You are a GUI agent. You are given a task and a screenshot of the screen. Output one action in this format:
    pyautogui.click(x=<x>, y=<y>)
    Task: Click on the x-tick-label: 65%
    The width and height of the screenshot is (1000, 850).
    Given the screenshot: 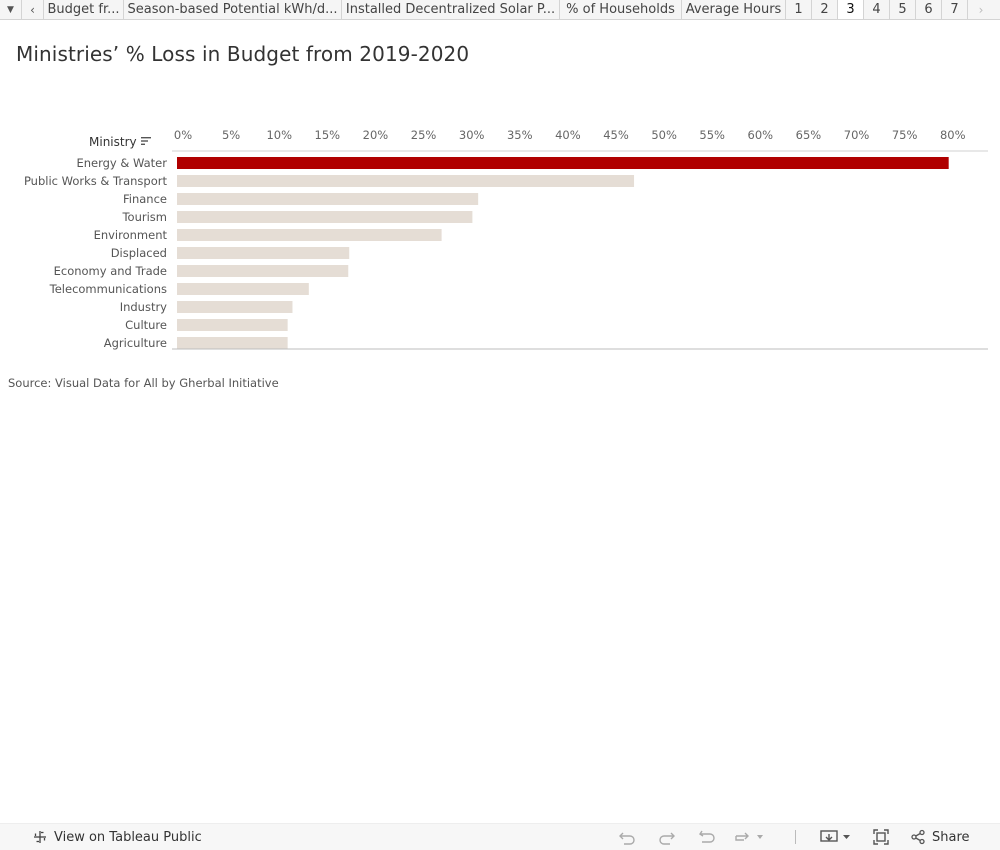 What is the action you would take?
    pyautogui.click(x=809, y=135)
    